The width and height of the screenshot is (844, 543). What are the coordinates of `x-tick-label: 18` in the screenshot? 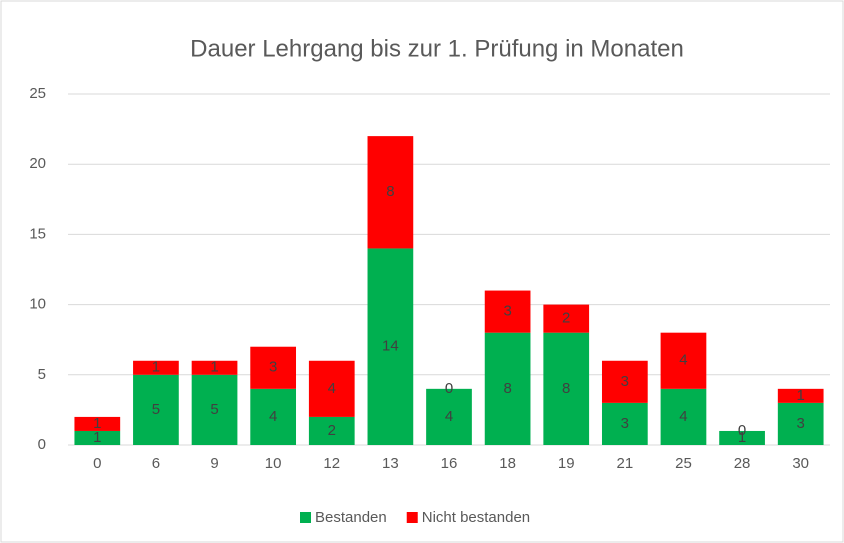 It's located at (507, 463).